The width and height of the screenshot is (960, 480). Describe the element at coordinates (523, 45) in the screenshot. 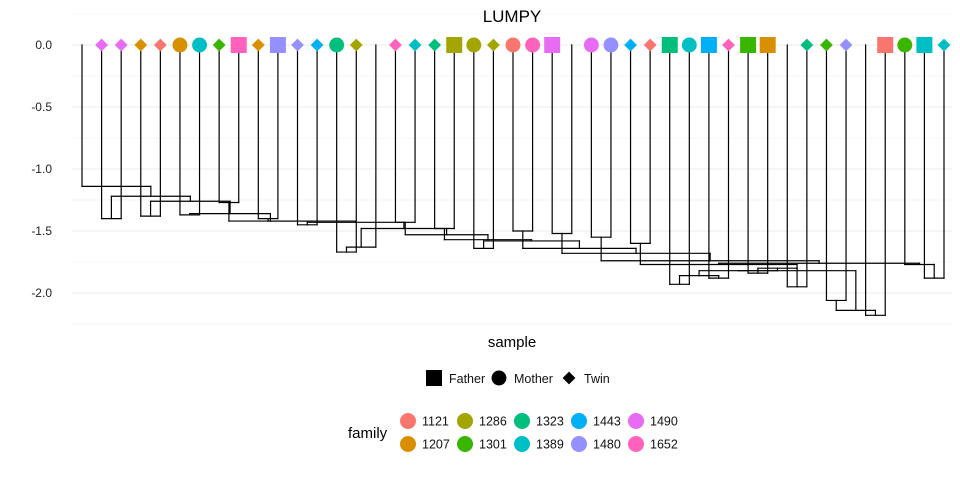

I see `leaf-markers` at that location.